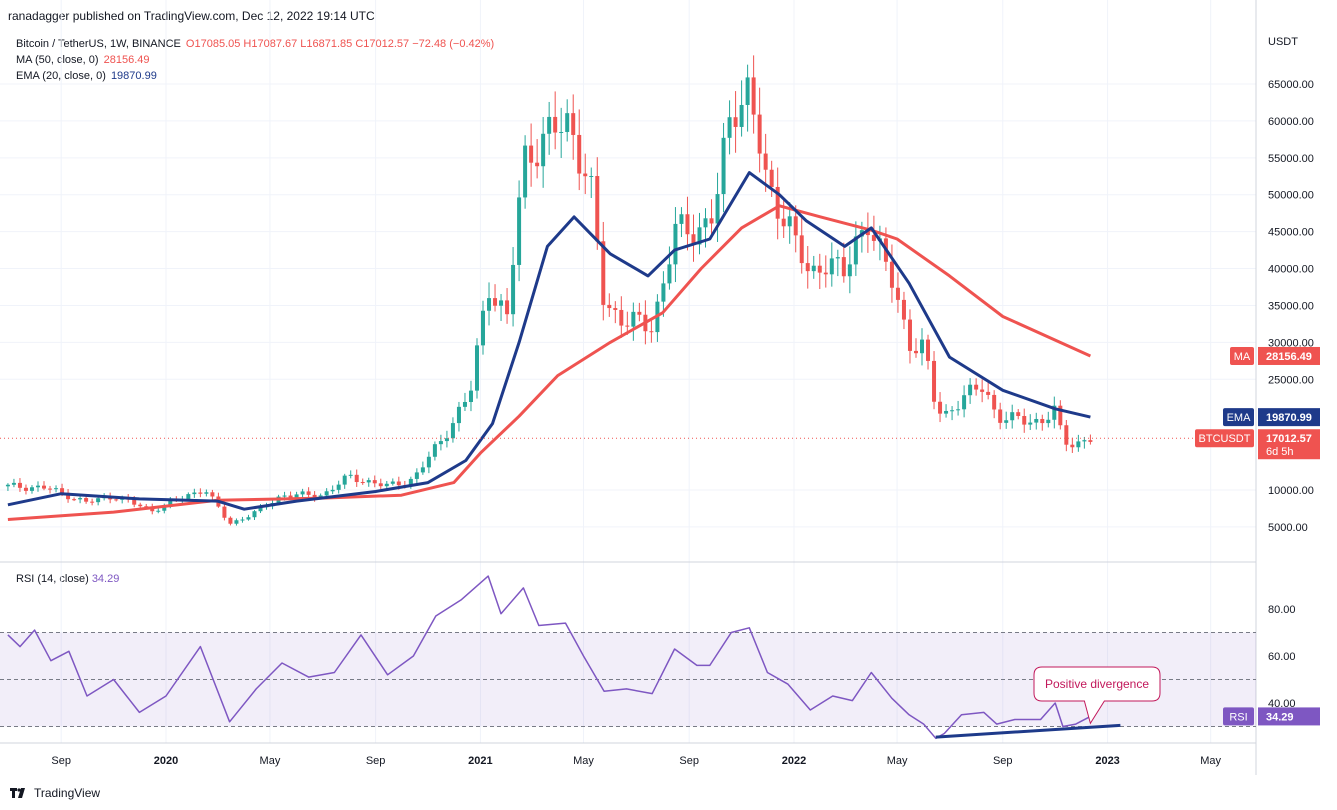 The width and height of the screenshot is (1337, 810). I want to click on rsi-legend: RSI (14, close) 34.29, so click(67, 579).